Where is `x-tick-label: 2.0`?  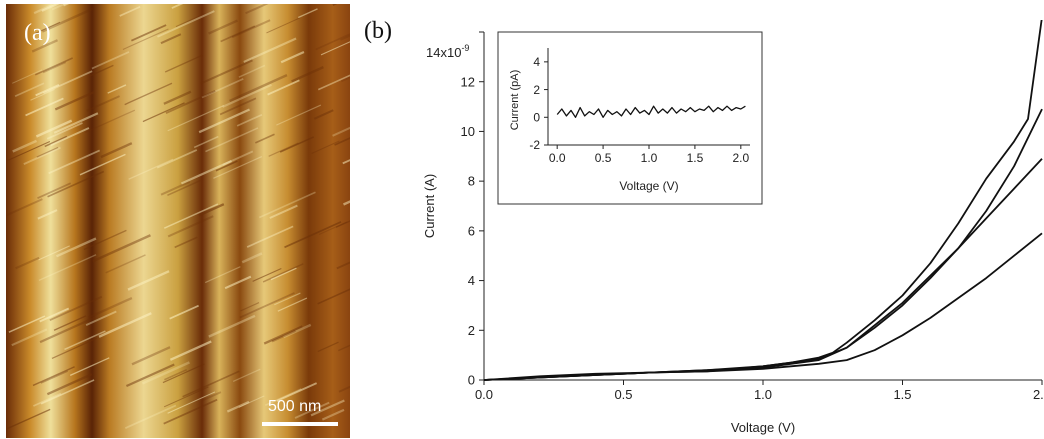
x-tick-label: 2.0 is located at coordinates (1038, 394).